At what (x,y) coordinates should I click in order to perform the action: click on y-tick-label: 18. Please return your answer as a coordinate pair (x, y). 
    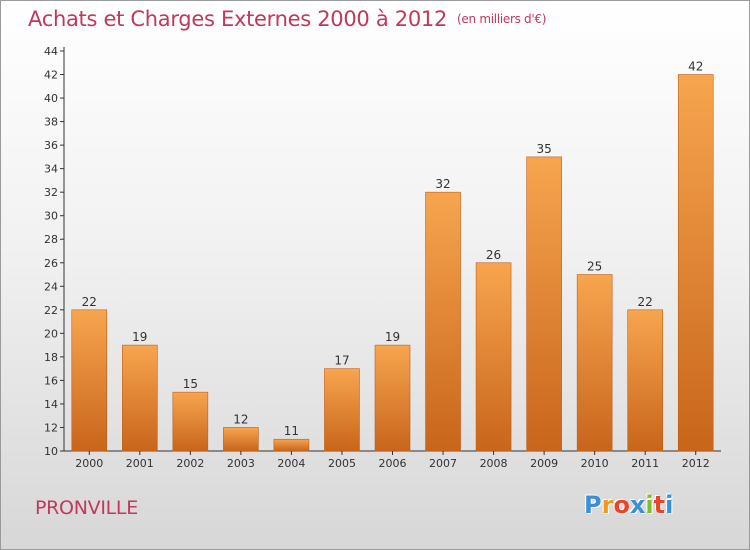
    Looking at the image, I should click on (51, 357).